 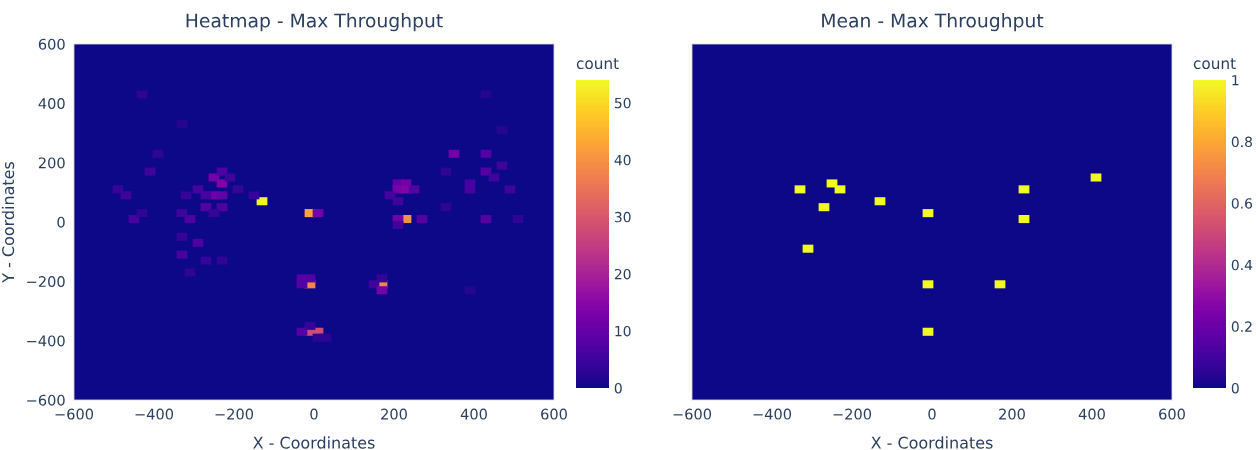 I want to click on color-bar-label: 50, so click(x=622, y=103).